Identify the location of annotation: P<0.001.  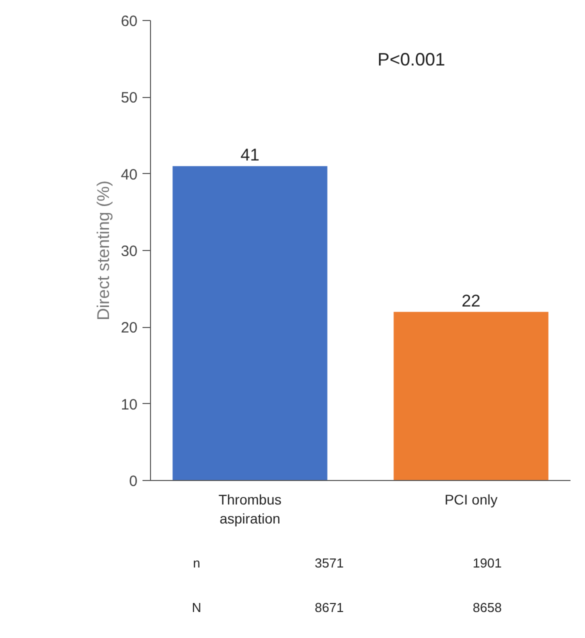
(412, 60).